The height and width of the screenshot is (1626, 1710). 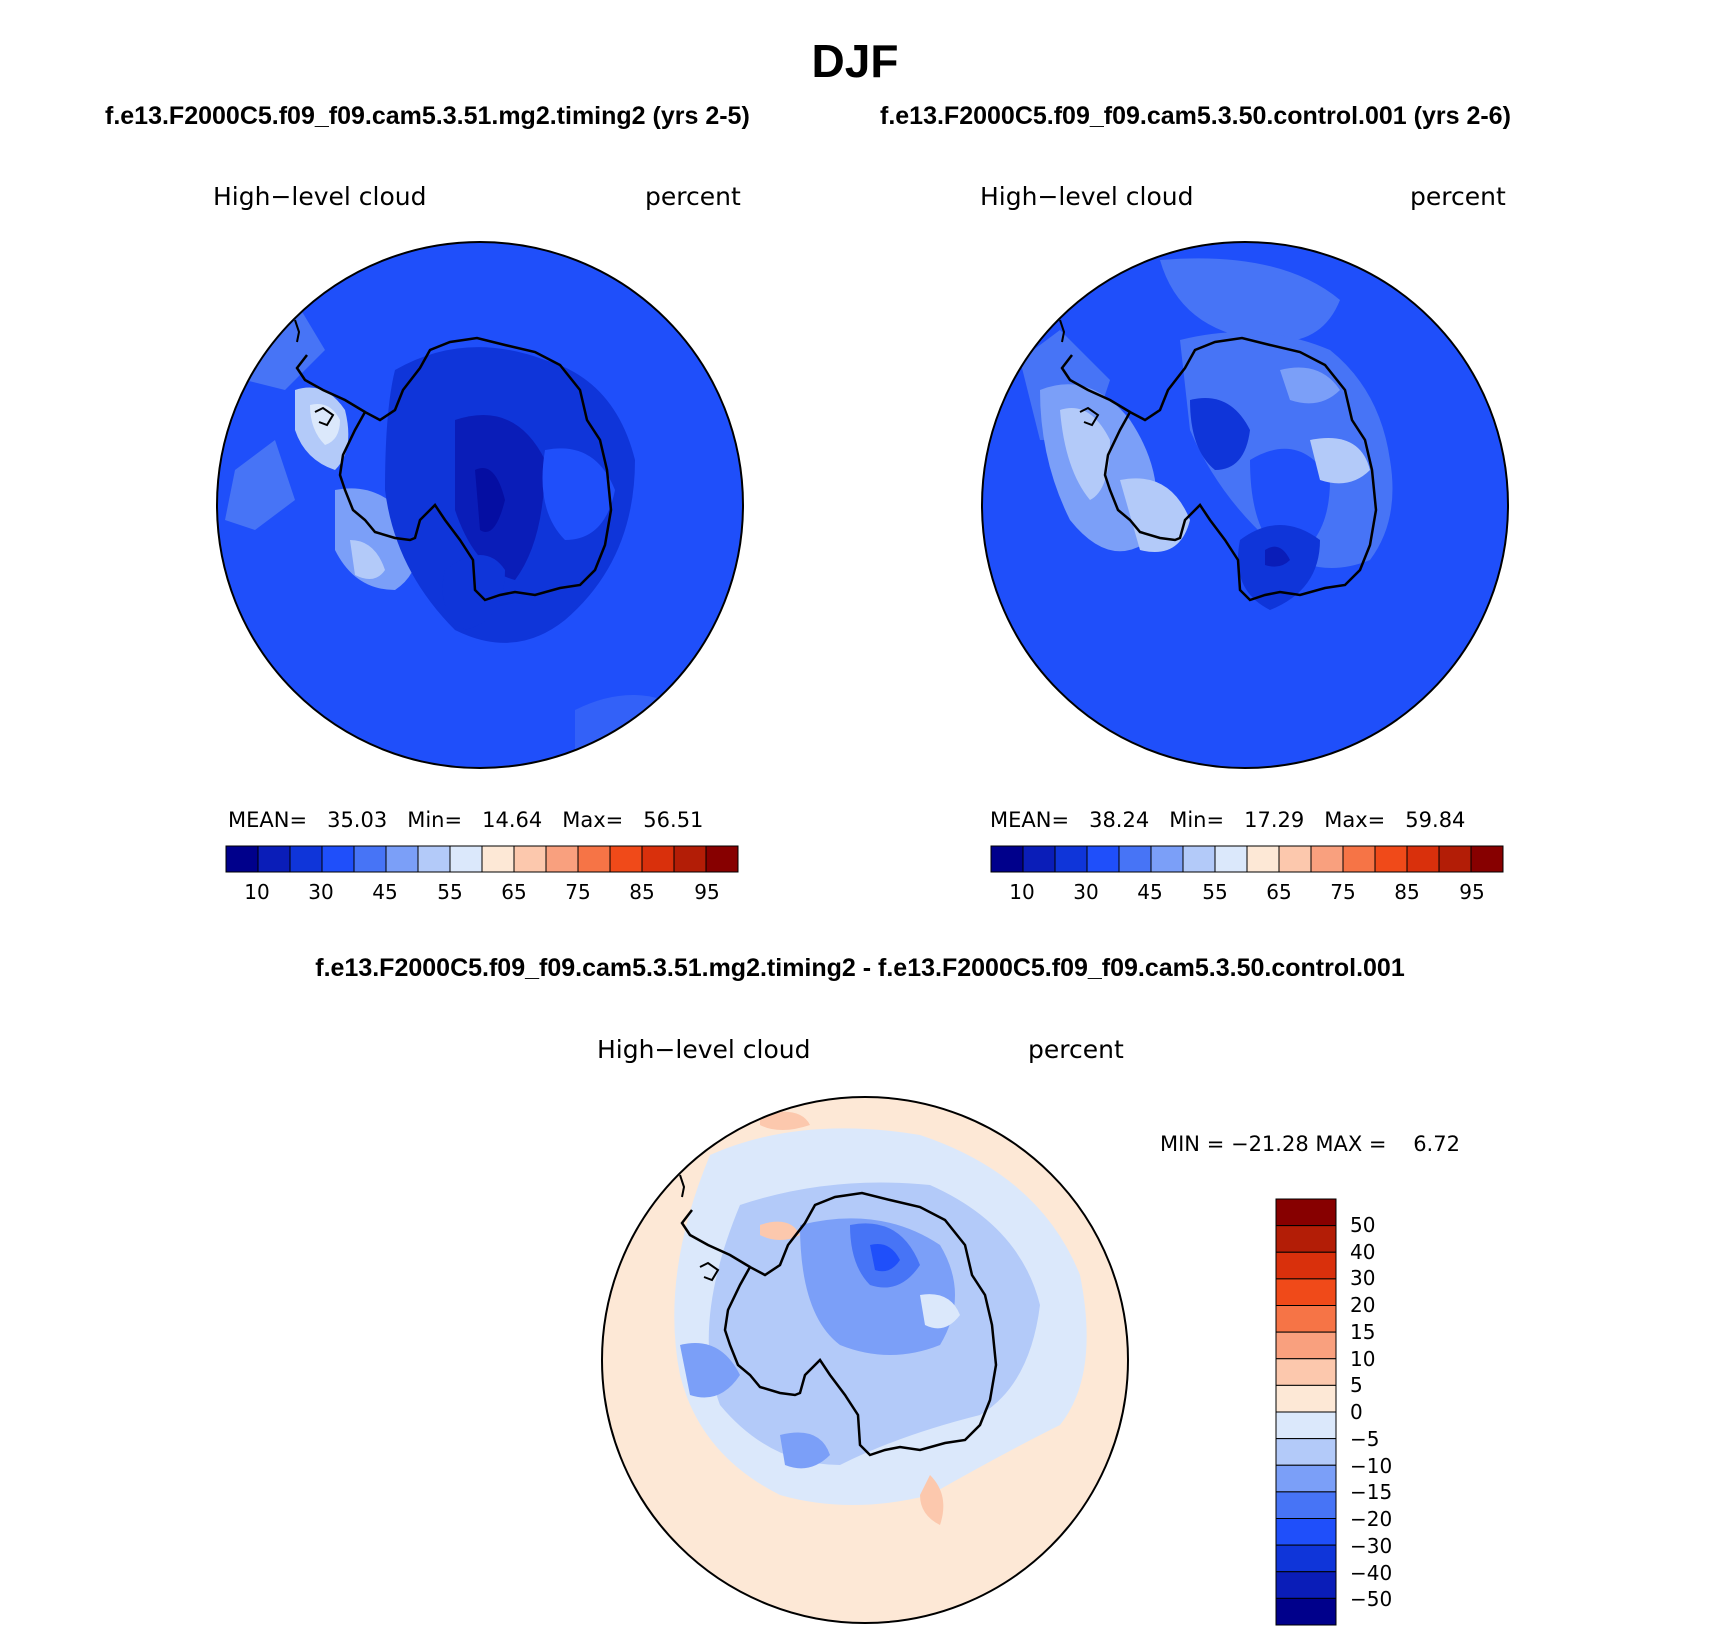 What do you see at coordinates (1371, 1519) in the screenshot?
I see `colorbar-label: −20` at bounding box center [1371, 1519].